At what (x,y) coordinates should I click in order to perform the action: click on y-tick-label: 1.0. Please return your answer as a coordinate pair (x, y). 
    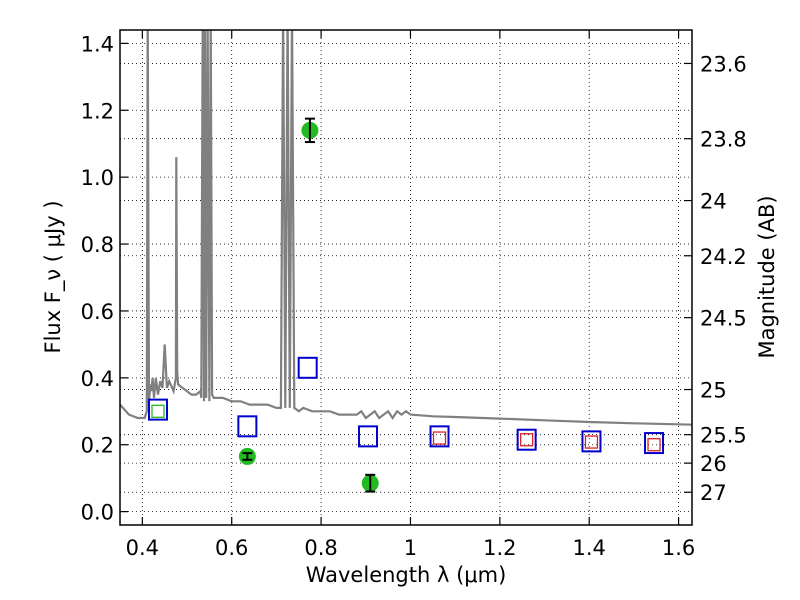
    Looking at the image, I should click on (97, 178).